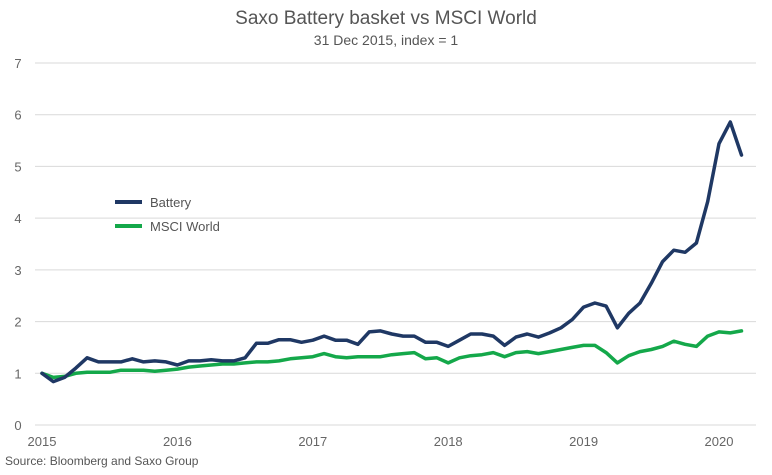 Image resolution: width=772 pixels, height=475 pixels. I want to click on series-line-msci-world, so click(392, 354).